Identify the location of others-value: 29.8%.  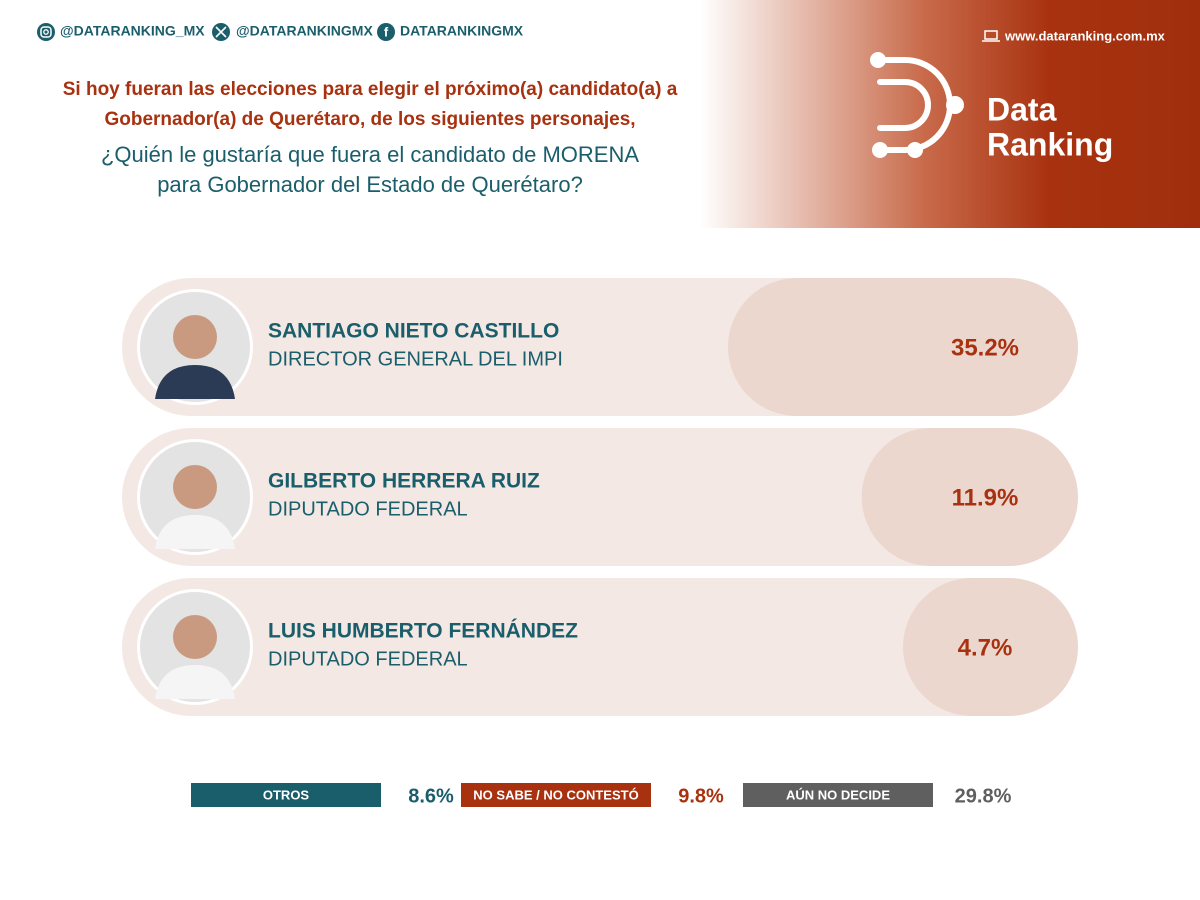
(983, 796).